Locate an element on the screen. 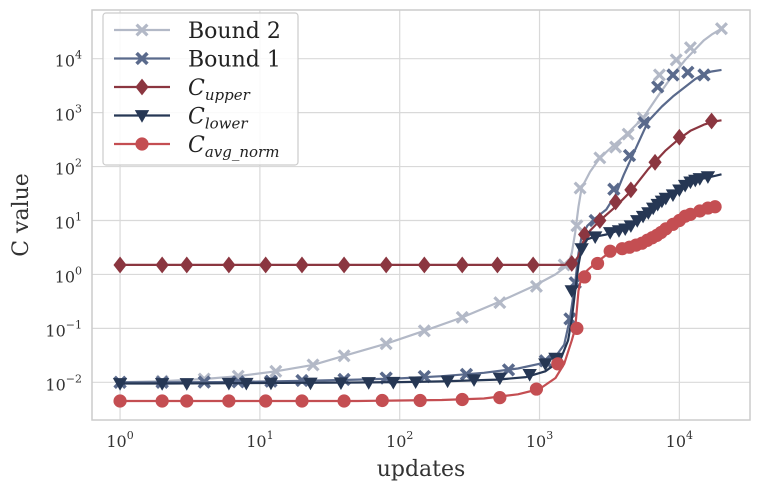  y-axis-ticks: 10⁻² 10⁻¹ 10⁰ 10¹ 10² 10³ 10⁴ is located at coordinates (63, 222).